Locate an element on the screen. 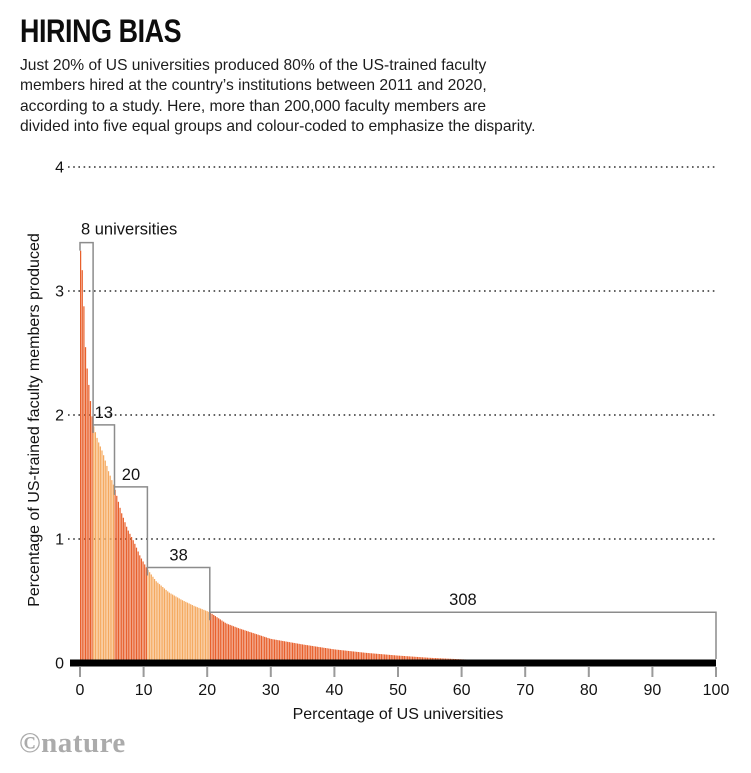  x-tick-label: 30 is located at coordinates (271, 690).